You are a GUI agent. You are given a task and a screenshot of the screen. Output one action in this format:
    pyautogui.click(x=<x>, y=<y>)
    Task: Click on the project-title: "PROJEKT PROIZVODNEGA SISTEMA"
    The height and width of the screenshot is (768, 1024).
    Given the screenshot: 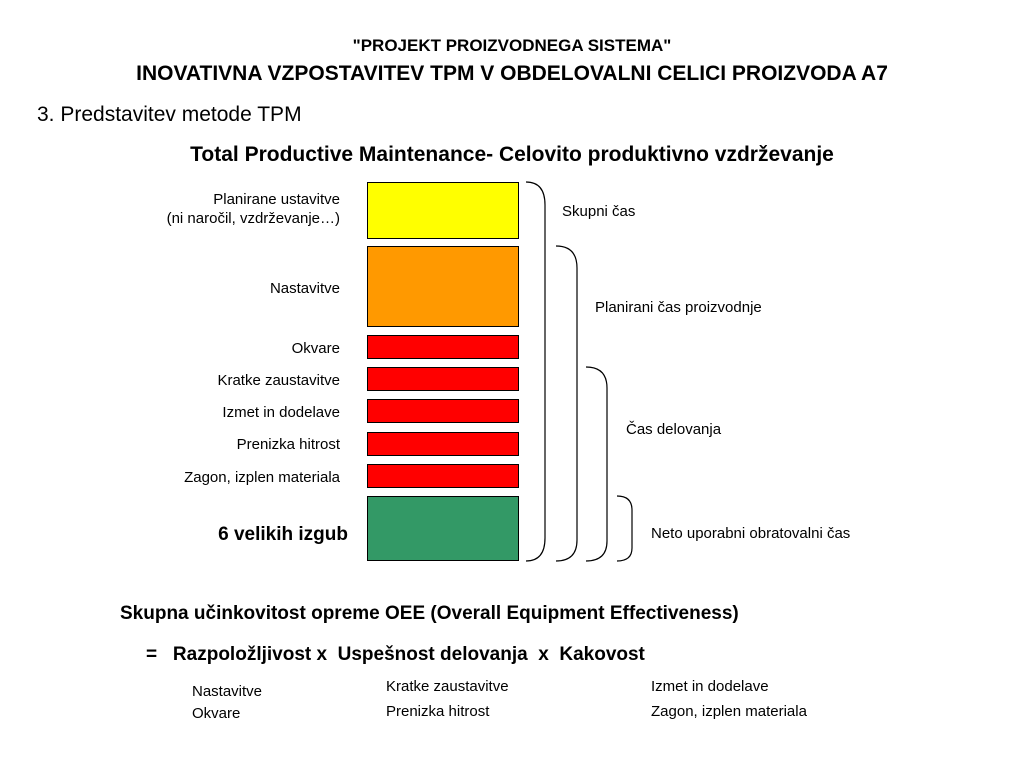 What is the action you would take?
    pyautogui.click(x=512, y=45)
    